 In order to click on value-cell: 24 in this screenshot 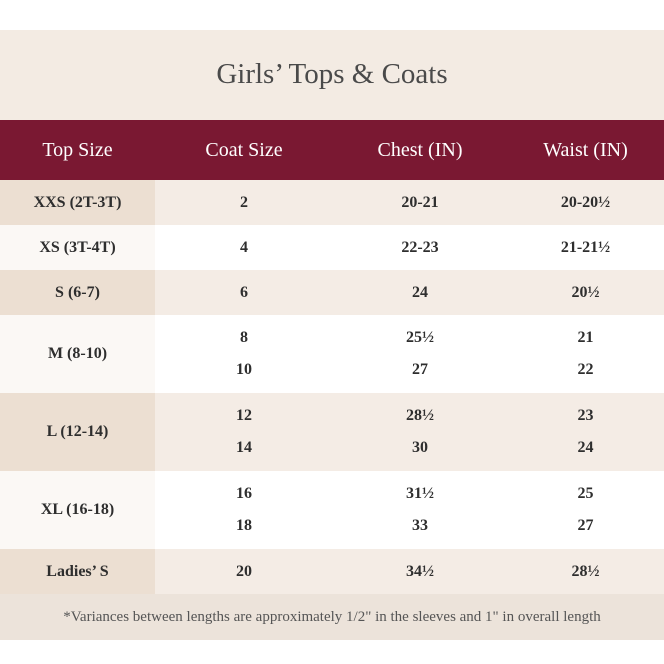, I will do `click(420, 292)`.